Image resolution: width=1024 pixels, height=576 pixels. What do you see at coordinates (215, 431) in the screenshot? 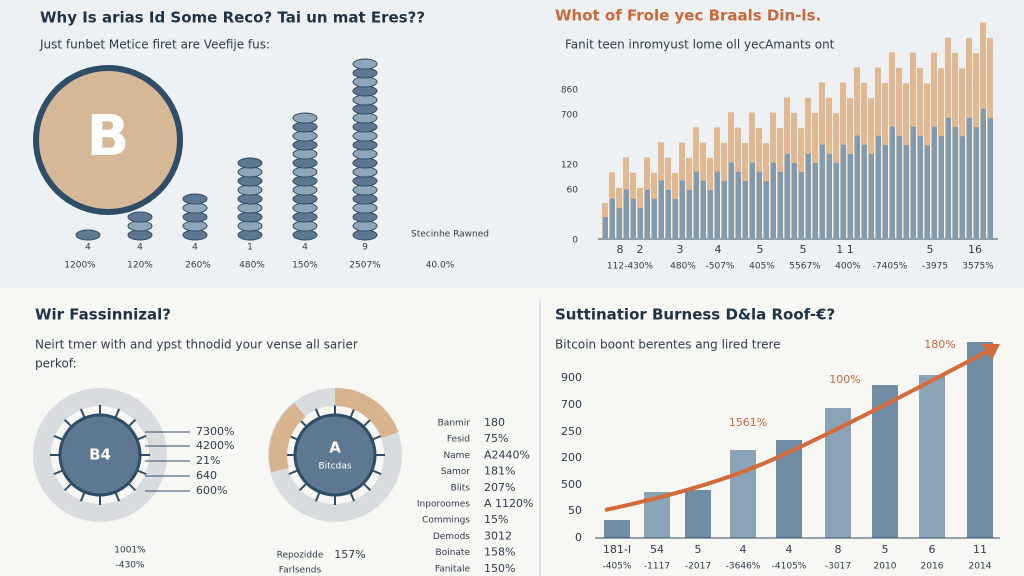
I see `label: 7300%` at bounding box center [215, 431].